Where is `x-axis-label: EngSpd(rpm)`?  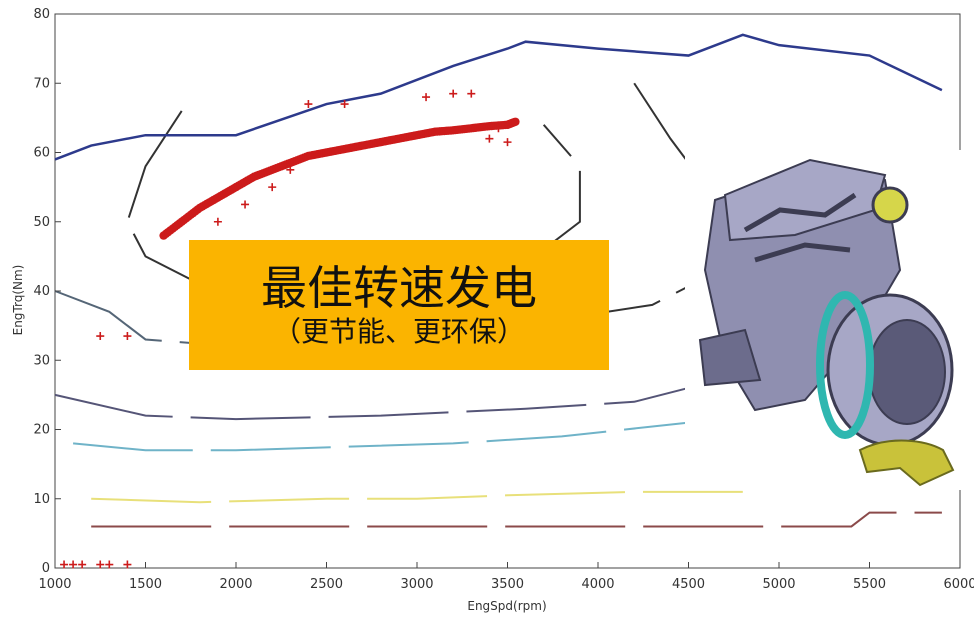
x-axis-label: EngSpd(rpm) is located at coordinates (506, 606).